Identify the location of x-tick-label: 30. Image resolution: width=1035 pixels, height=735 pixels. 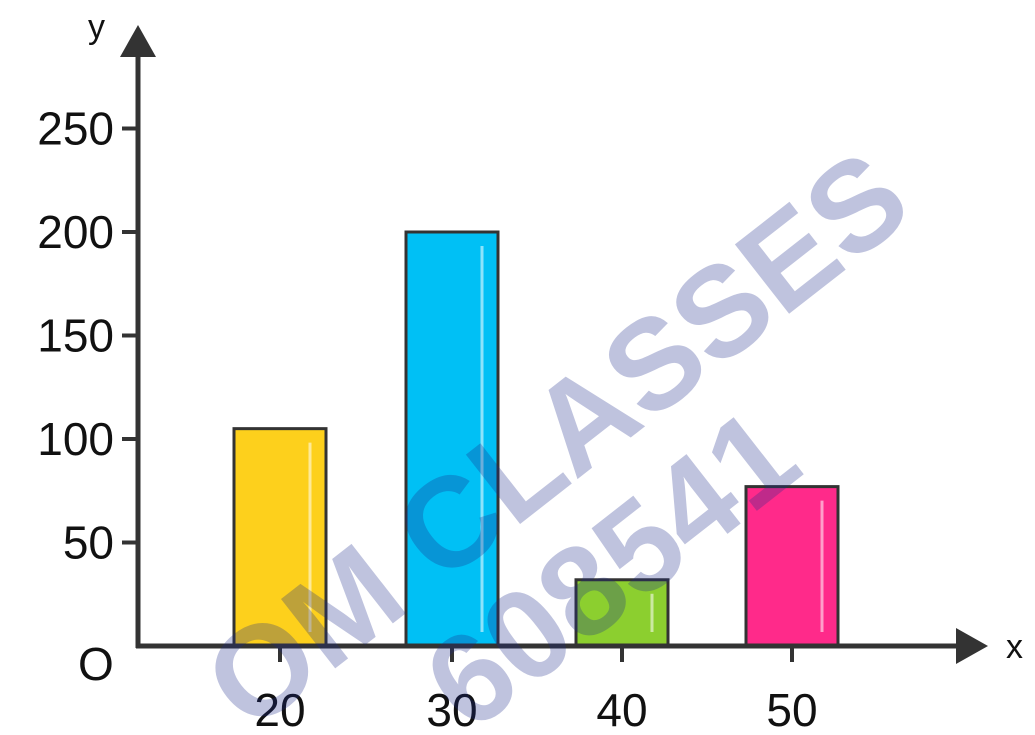
(451, 709).